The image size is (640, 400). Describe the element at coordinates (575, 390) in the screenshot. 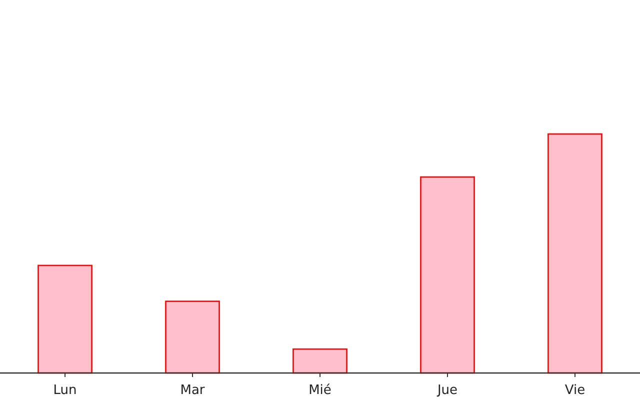

I see `x-tick-label: Vie` at that location.